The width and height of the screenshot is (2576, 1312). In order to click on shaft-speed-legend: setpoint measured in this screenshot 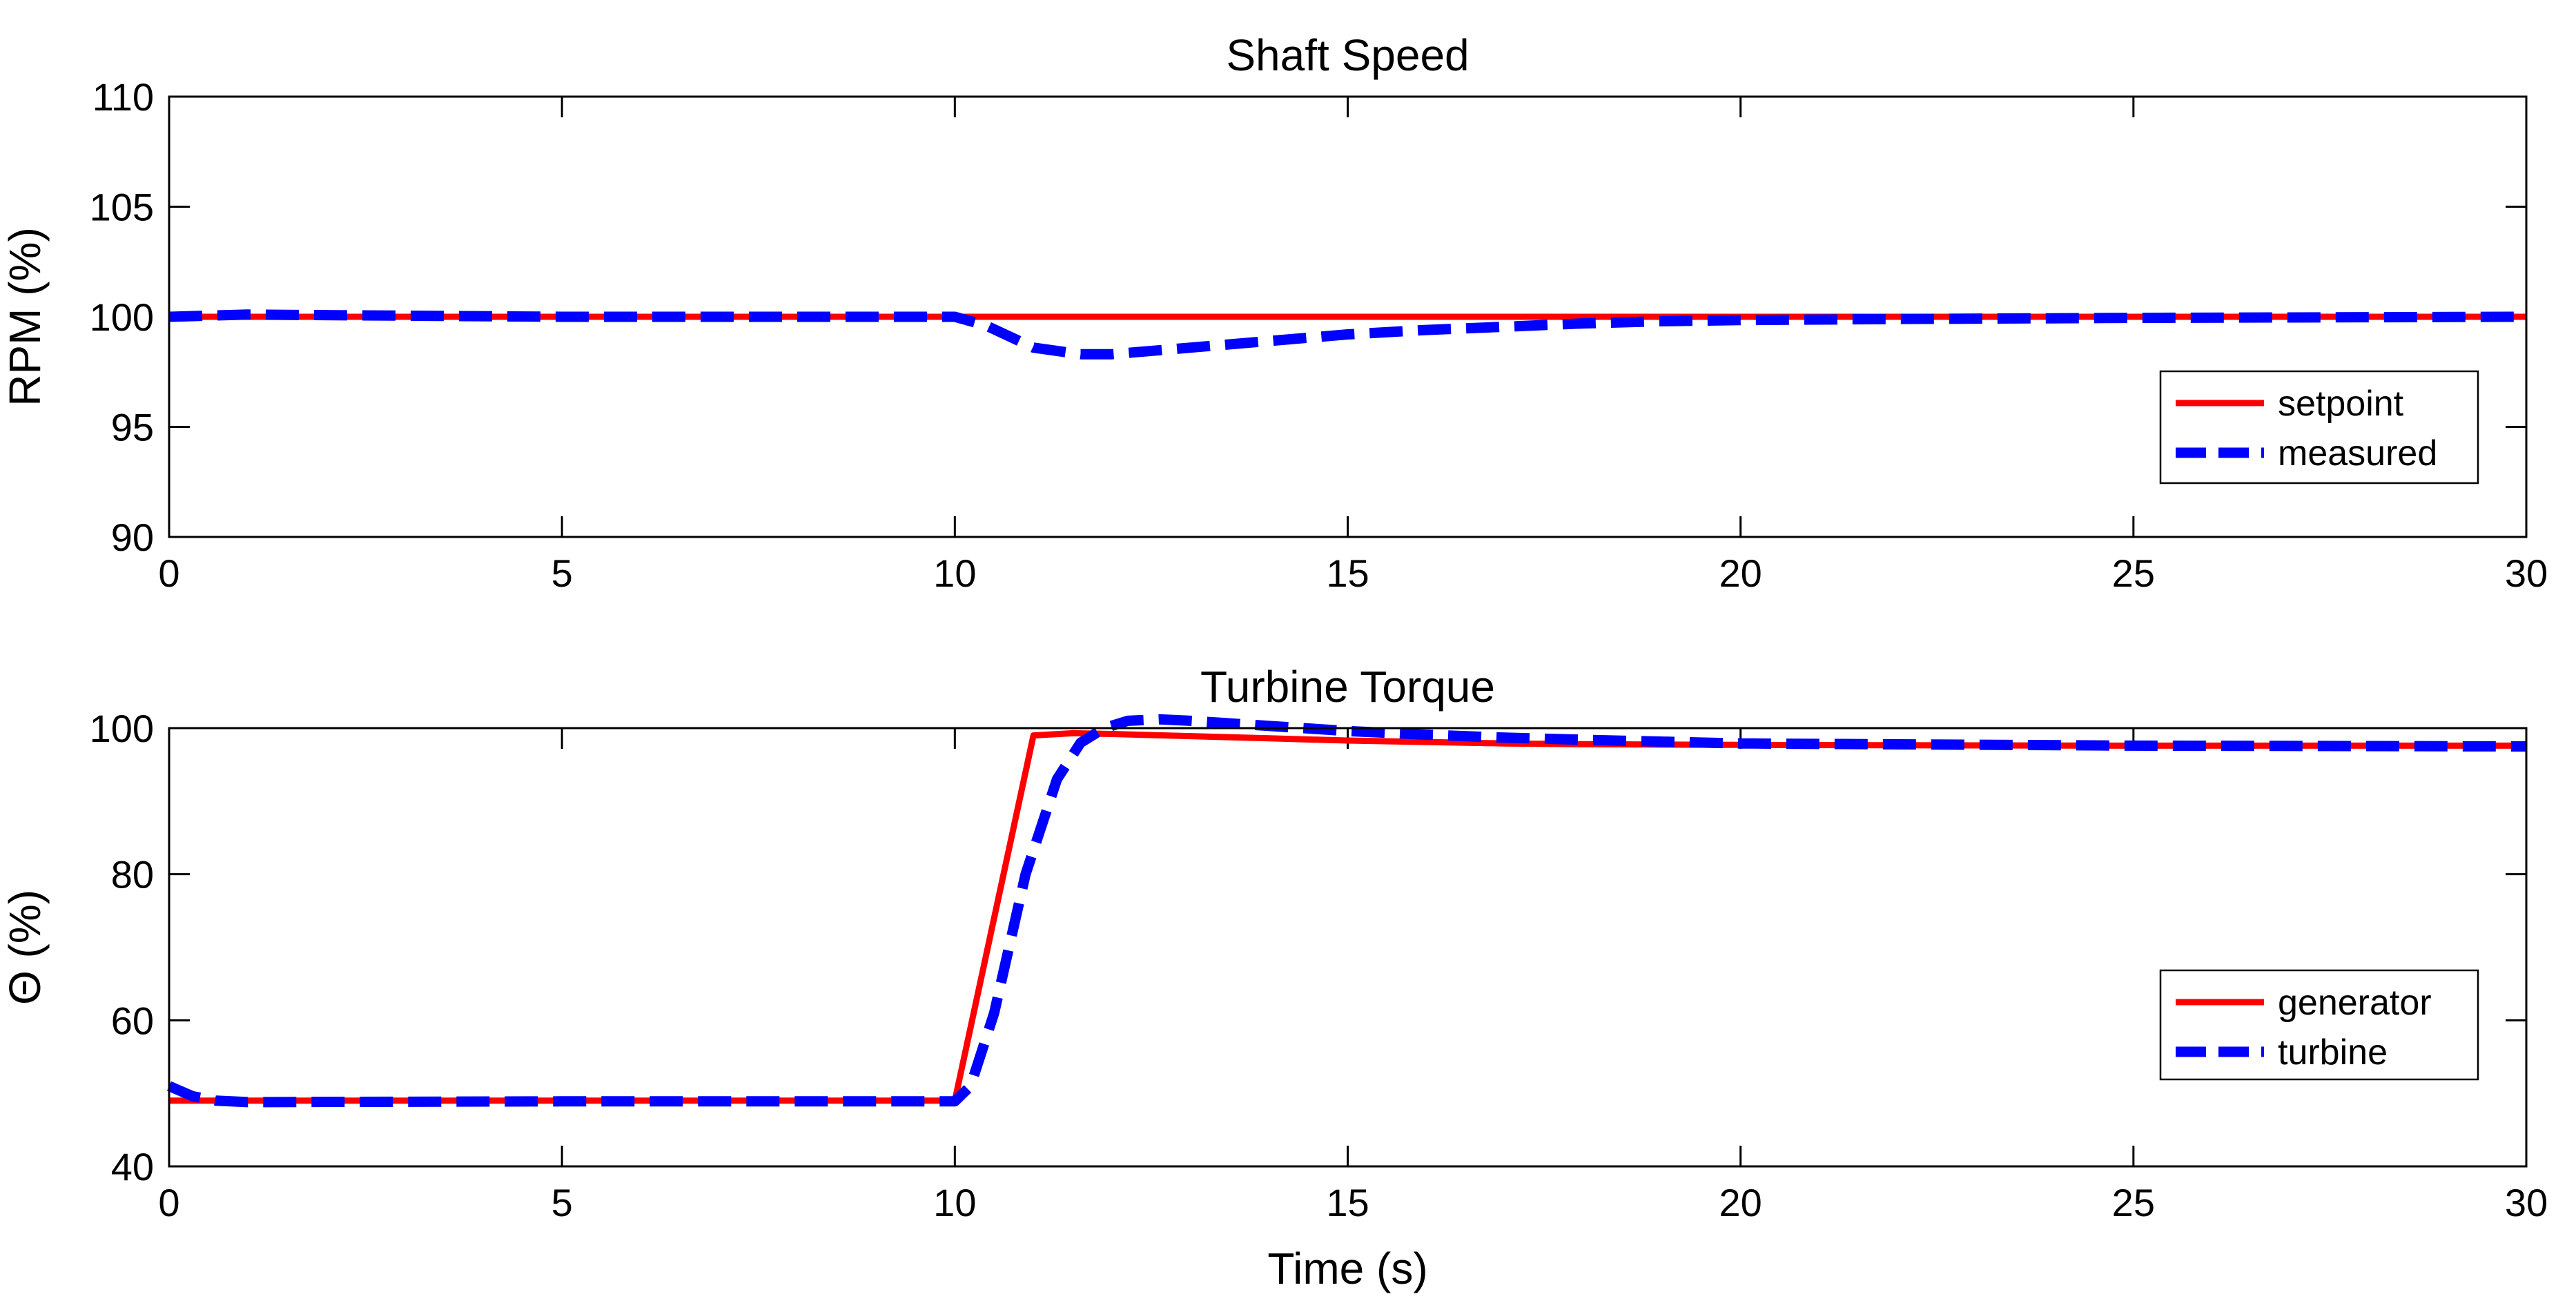, I will do `click(2319, 427)`.